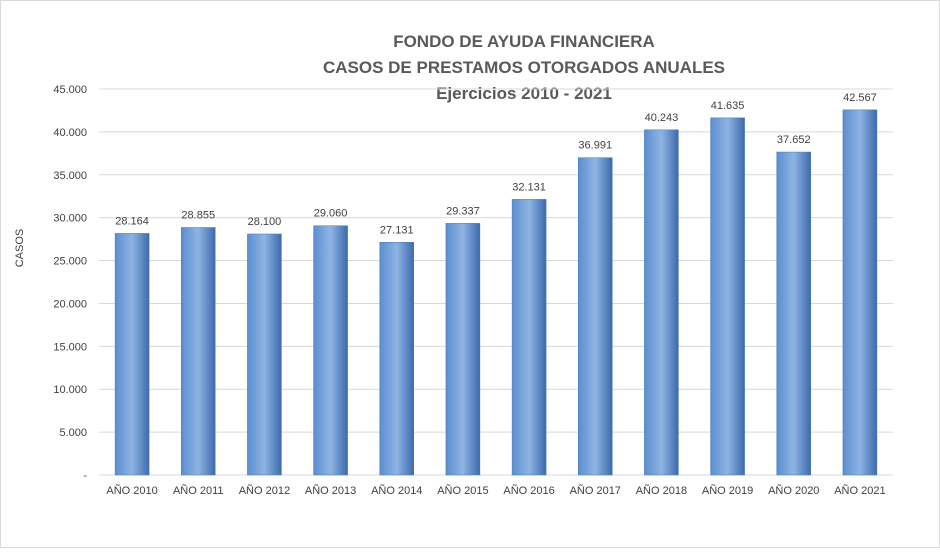 The width and height of the screenshot is (940, 560). What do you see at coordinates (595, 490) in the screenshot?
I see `x-tick-label: AÑO 2017` at bounding box center [595, 490].